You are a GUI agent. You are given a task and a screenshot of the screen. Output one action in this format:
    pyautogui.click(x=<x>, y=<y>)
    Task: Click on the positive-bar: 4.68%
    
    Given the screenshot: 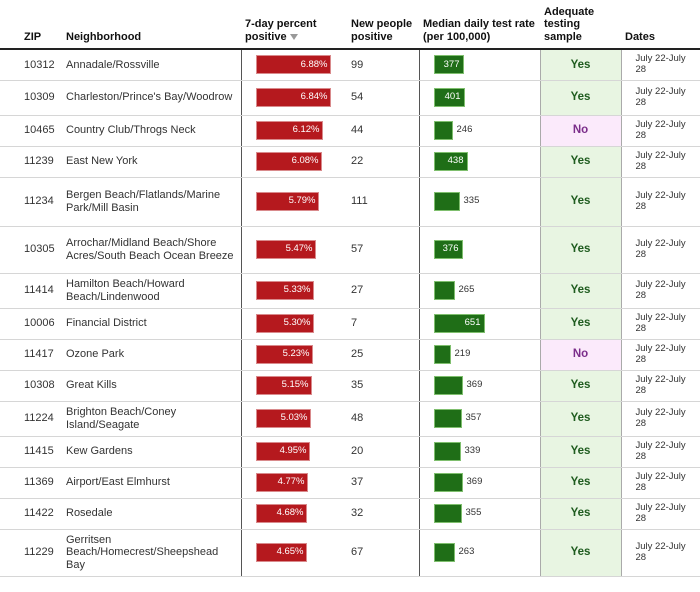 What is the action you would take?
    pyautogui.click(x=281, y=513)
    